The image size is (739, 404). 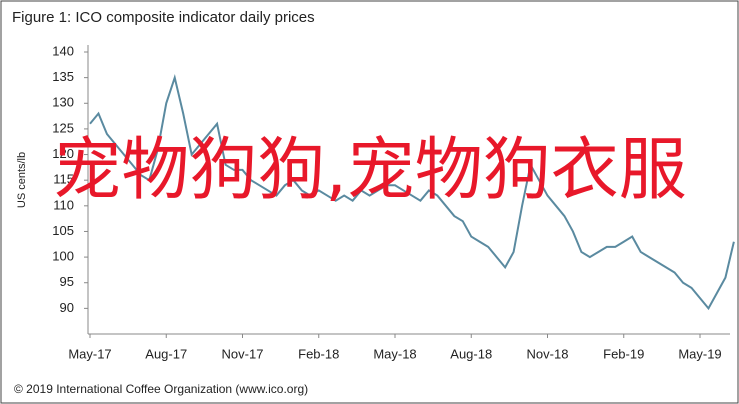 I want to click on x-tick-label: Nov-18, so click(x=548, y=353).